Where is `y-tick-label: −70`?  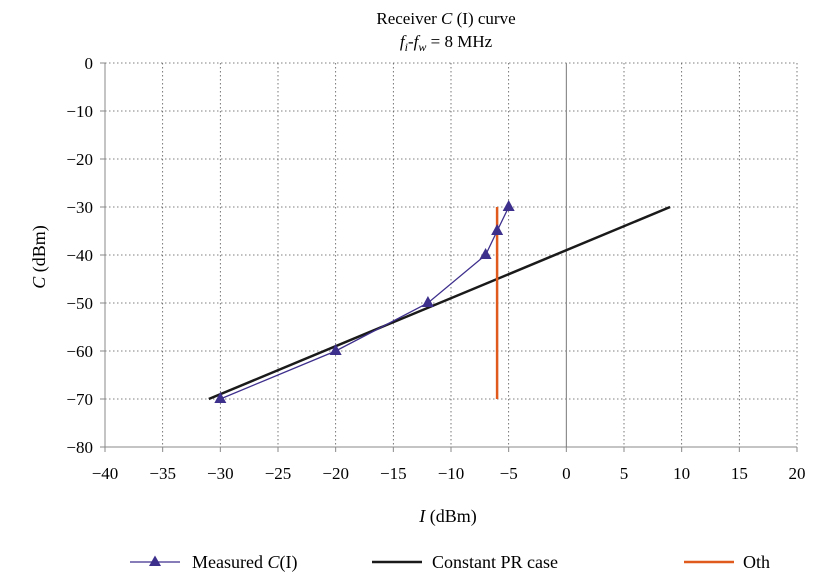
y-tick-label: −70 is located at coordinates (79, 399).